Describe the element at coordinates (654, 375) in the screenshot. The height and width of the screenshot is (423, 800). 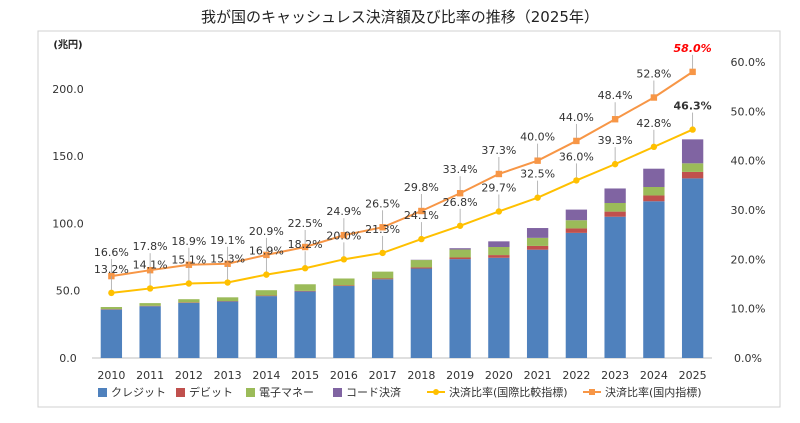
I see `x-tick-label: 2024` at that location.